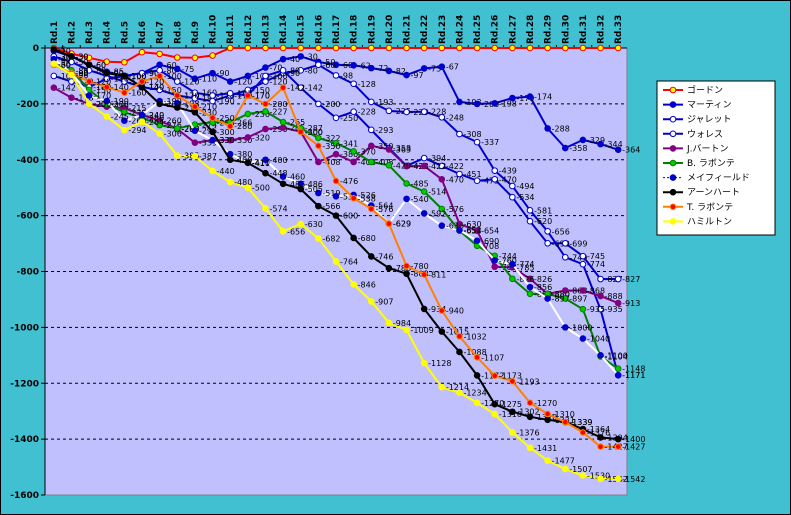 The width and height of the screenshot is (791, 515). What do you see at coordinates (492, 357) in the screenshot?
I see `data-label: -1107` at bounding box center [492, 357].